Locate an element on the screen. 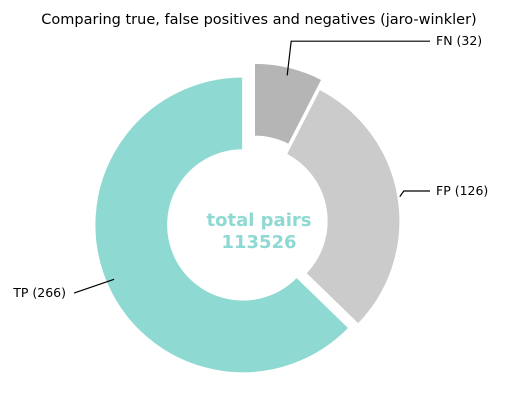 The height and width of the screenshot is (415, 518). leader-line-tp is located at coordinates (94, 286).